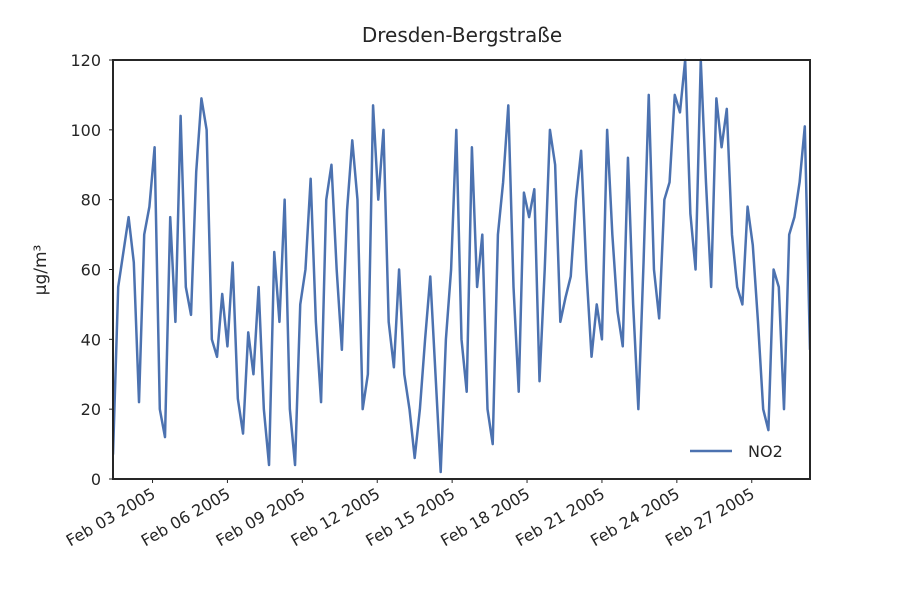  I want to click on y-axis-label: µg/m³, so click(41, 270).